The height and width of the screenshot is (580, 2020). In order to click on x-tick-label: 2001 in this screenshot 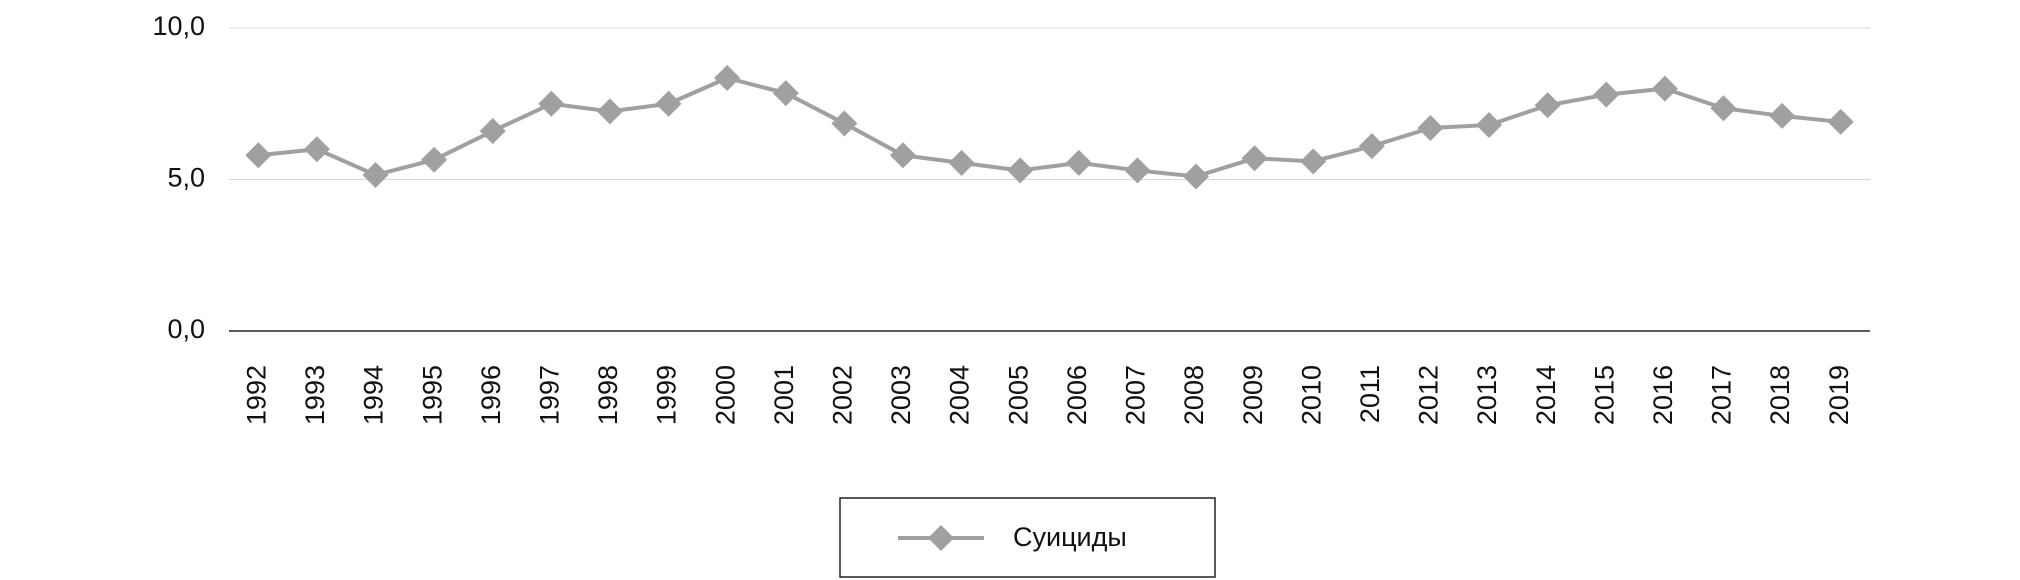, I will do `click(784, 395)`.